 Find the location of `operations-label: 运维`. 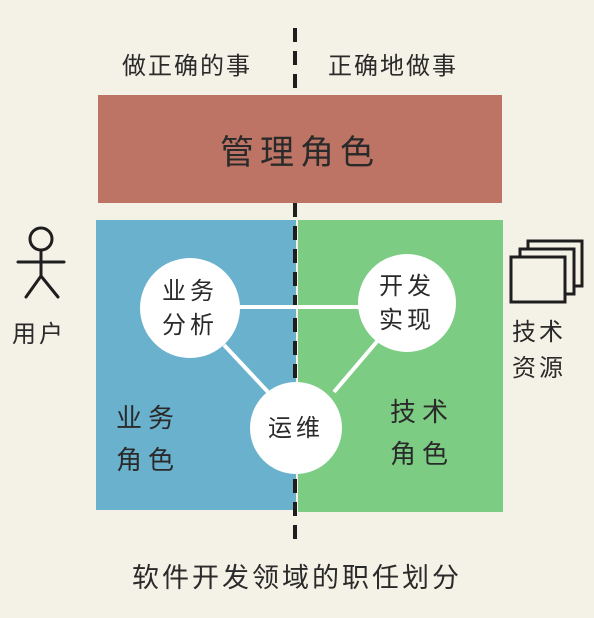

operations-label: 运维 is located at coordinates (296, 428).